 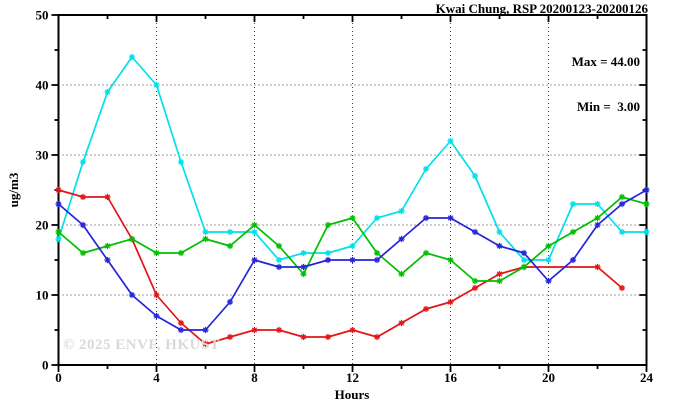 I want to click on stats-box: Max = 44.00 Min = 3.00, so click(x=606, y=84).